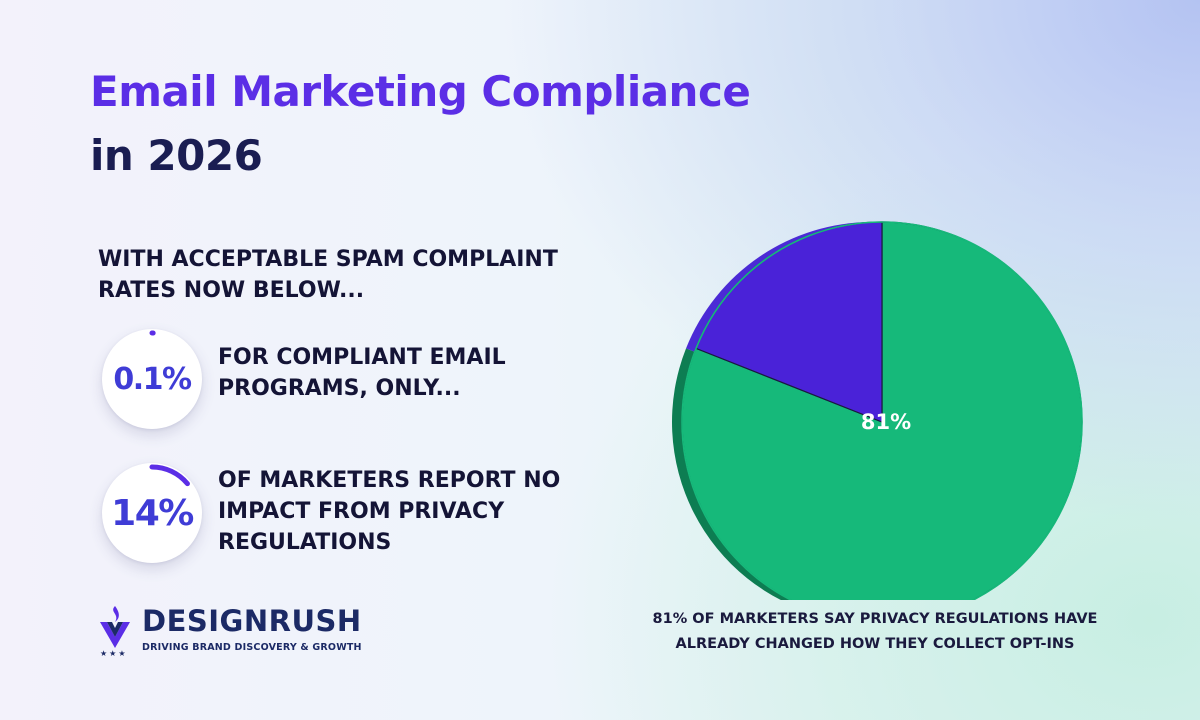 The height and width of the screenshot is (720, 1200). I want to click on brand-tagline: DRIVING BRAND DISCOVERY & GROWTH, so click(252, 647).